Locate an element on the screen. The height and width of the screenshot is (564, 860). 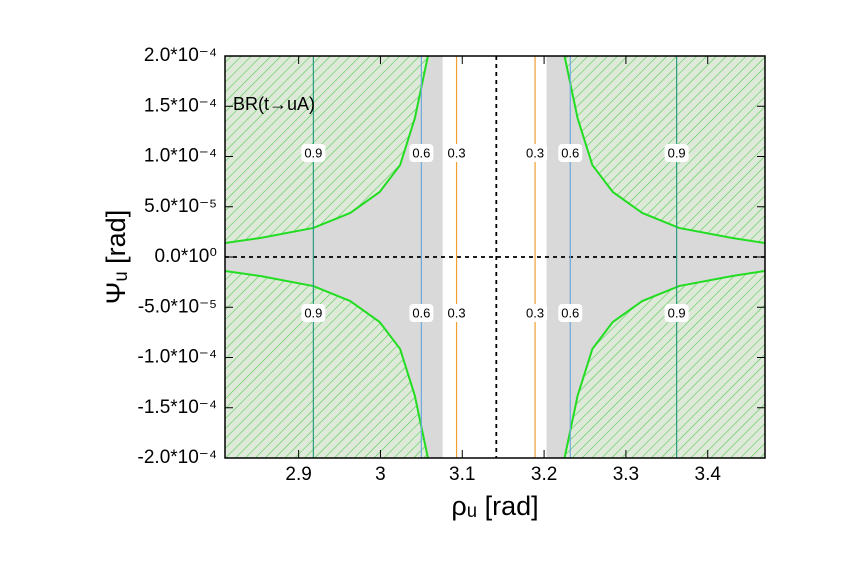
x-tick-label: 3.4 is located at coordinates (708, 474).